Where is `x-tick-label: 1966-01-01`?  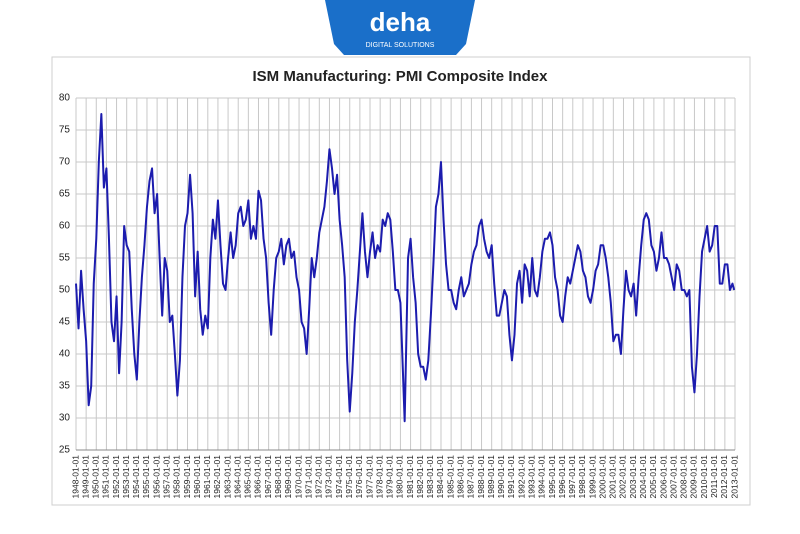 x-tick-label: 1966-01-01 is located at coordinates (258, 477).